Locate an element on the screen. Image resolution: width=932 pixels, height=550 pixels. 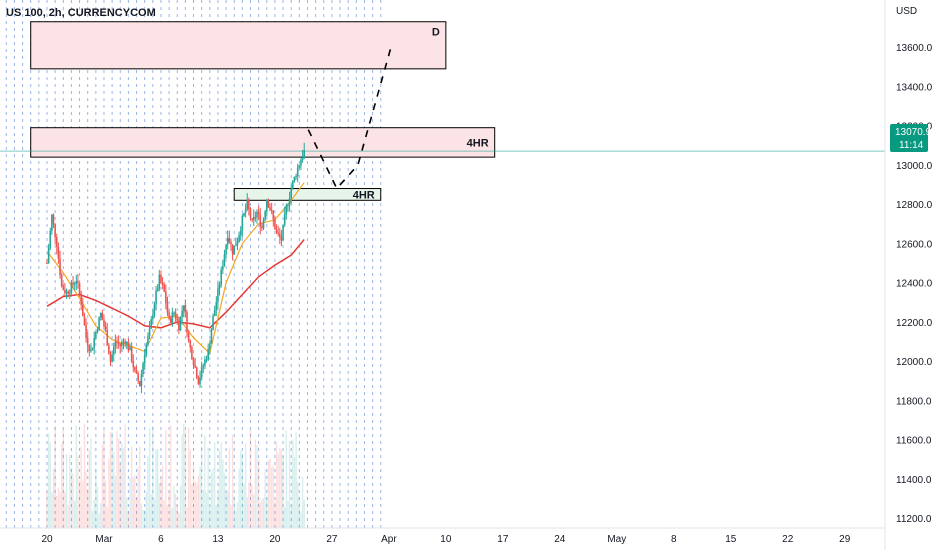
y-tick-label: 11400.0 is located at coordinates (914, 480).